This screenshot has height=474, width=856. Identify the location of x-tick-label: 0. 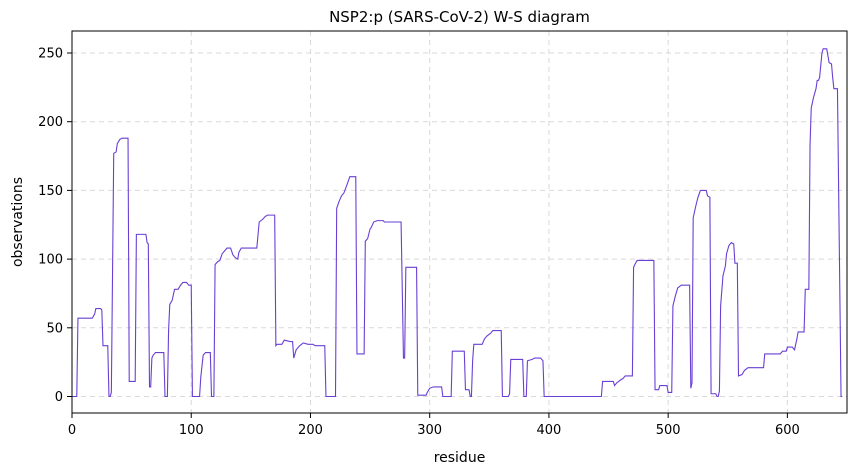
(72, 430).